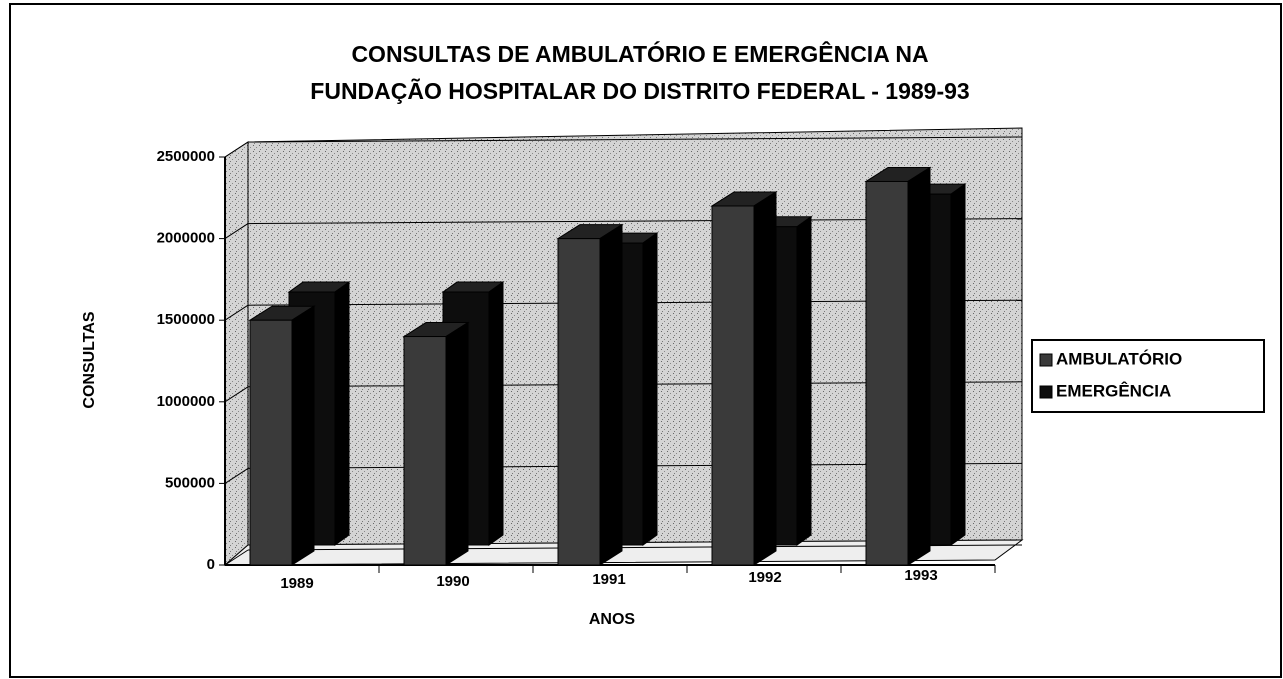 The height and width of the screenshot is (679, 1283). What do you see at coordinates (920, 575) in the screenshot?
I see `x-tick-label: 1993` at bounding box center [920, 575].